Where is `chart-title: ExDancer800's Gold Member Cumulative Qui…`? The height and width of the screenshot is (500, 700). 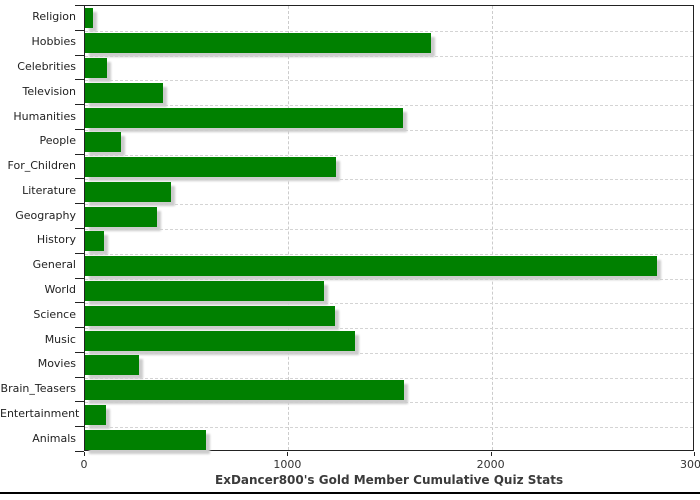 chart-title: ExDancer800's Gold Member Cumulative Qui… is located at coordinates (389, 480).